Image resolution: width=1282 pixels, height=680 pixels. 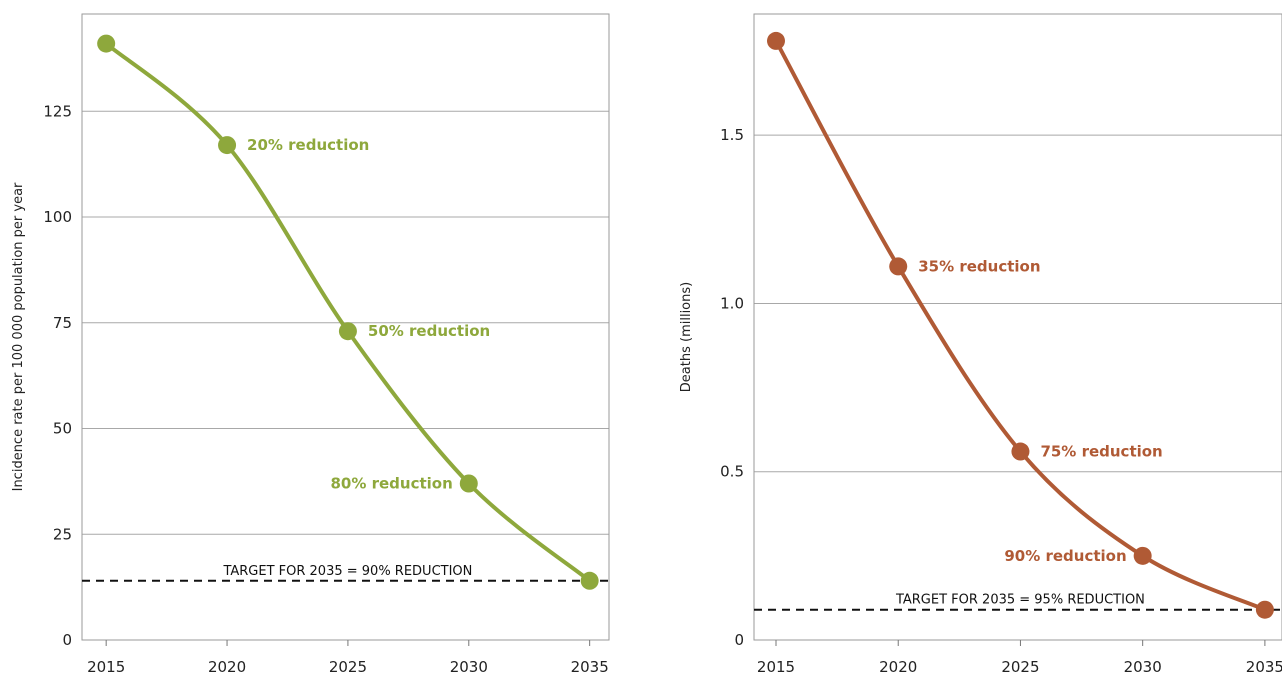 What do you see at coordinates (62, 323) in the screenshot?
I see `y-tick-label: 75` at bounding box center [62, 323].